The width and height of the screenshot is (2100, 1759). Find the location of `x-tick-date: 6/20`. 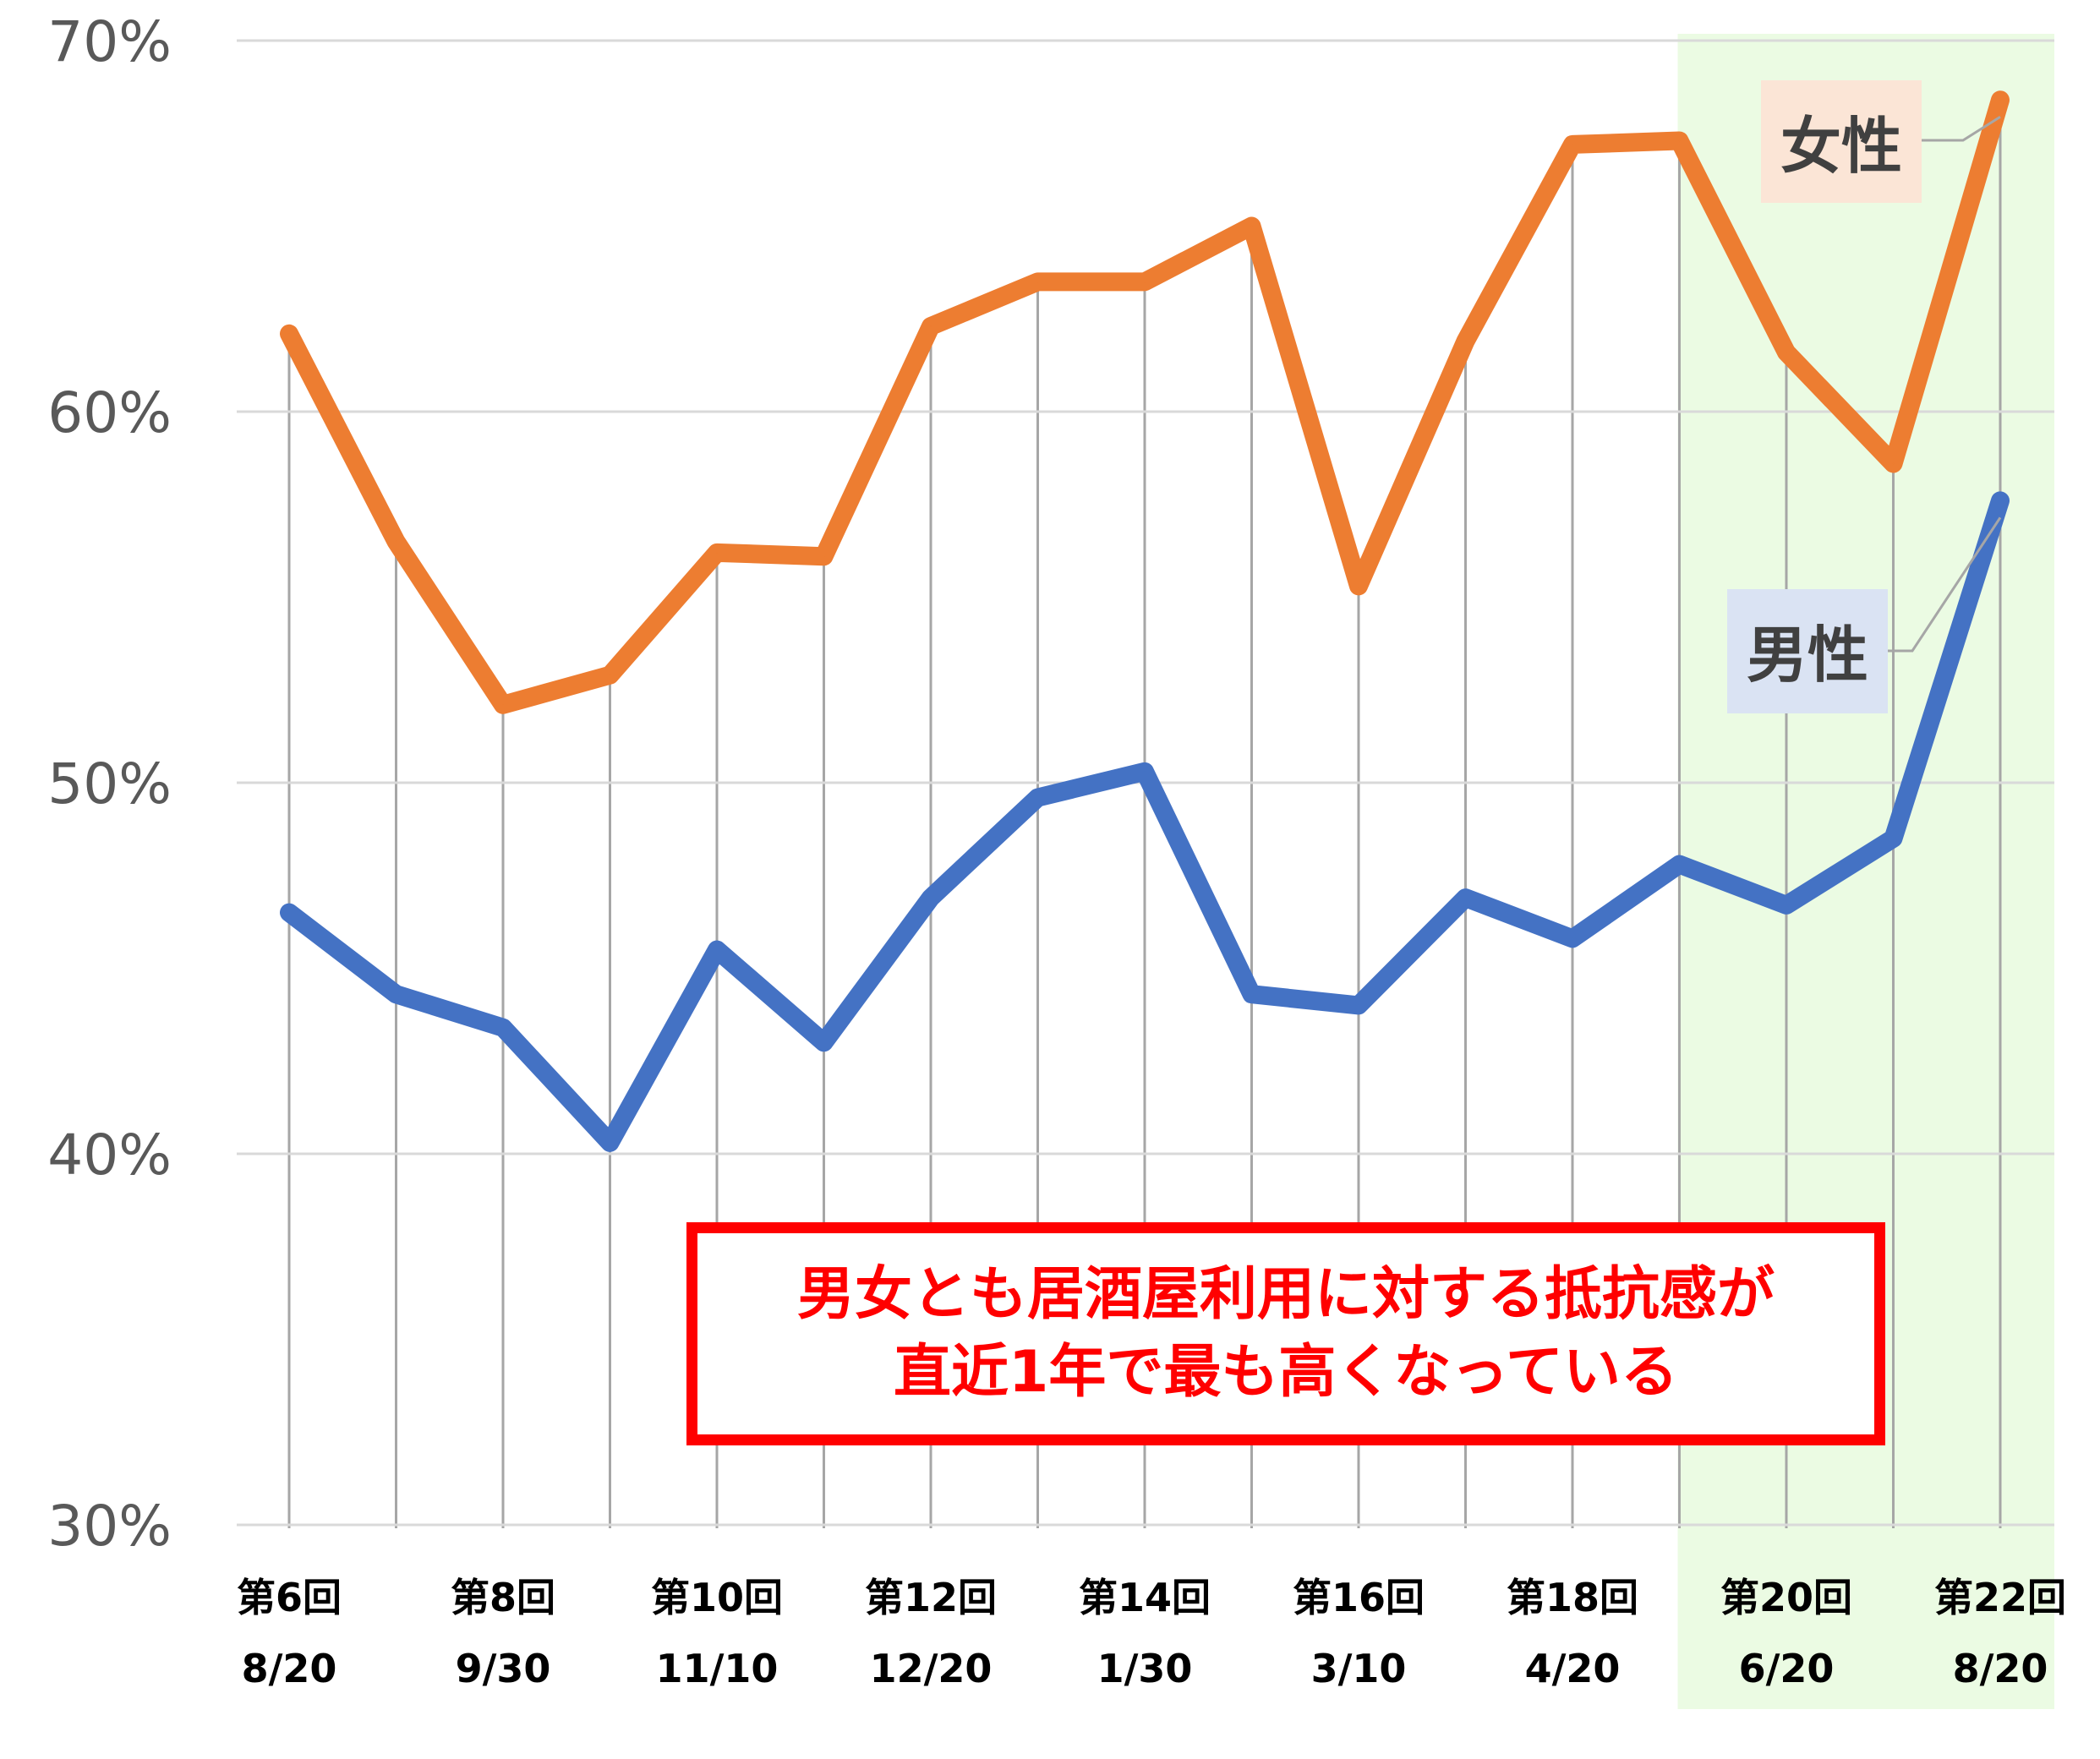

x-tick-date: 6/20 is located at coordinates (1787, 1668).